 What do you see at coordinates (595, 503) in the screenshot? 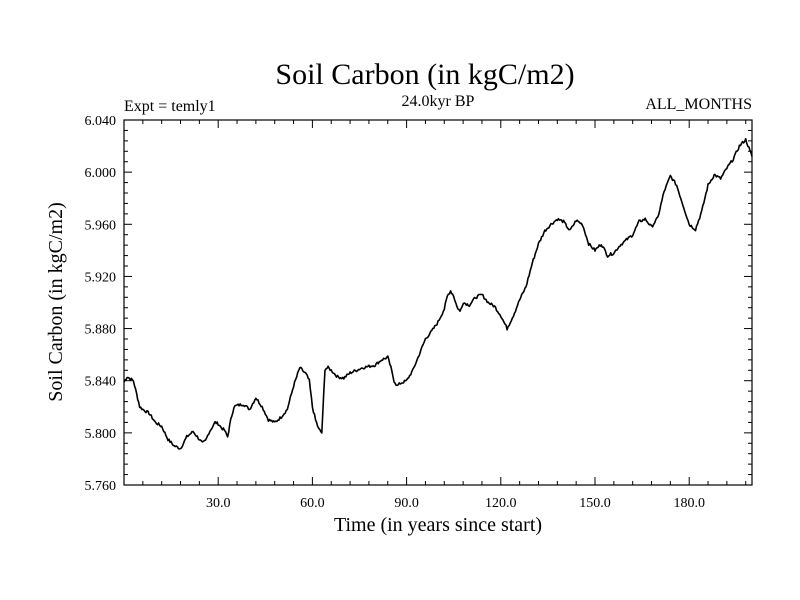
I see `x-tick-label: 150.0` at bounding box center [595, 503].